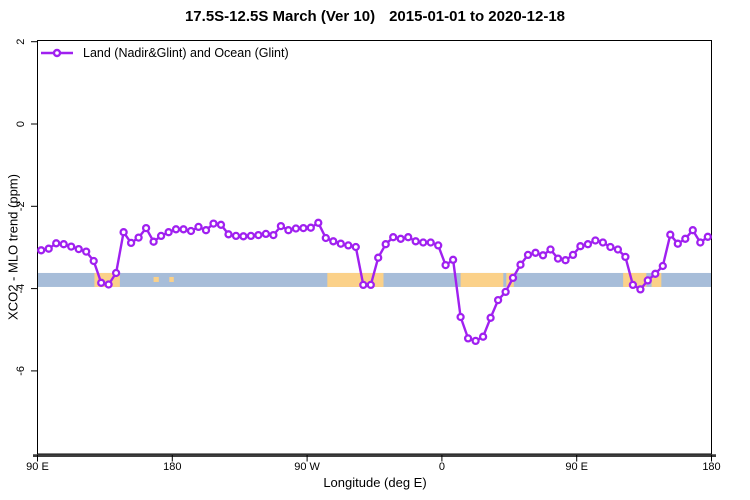 The width and height of the screenshot is (750, 500). What do you see at coordinates (37, 467) in the screenshot?
I see `x-tick-label: 90 E` at bounding box center [37, 467].